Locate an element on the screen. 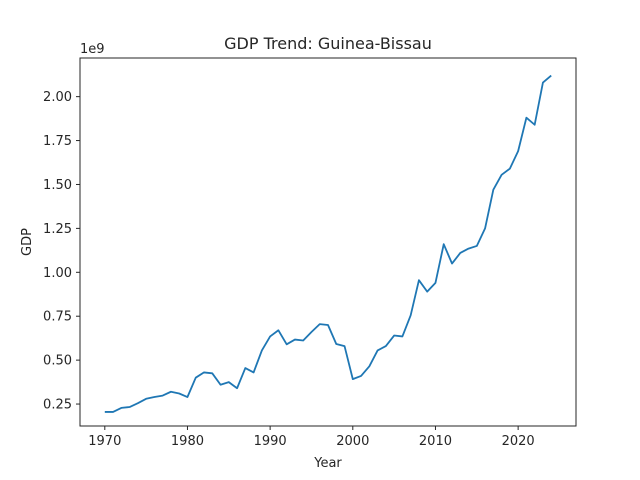 The image size is (640, 480). chart-title: GDP Trend: Guinea-Bissau is located at coordinates (328, 43).